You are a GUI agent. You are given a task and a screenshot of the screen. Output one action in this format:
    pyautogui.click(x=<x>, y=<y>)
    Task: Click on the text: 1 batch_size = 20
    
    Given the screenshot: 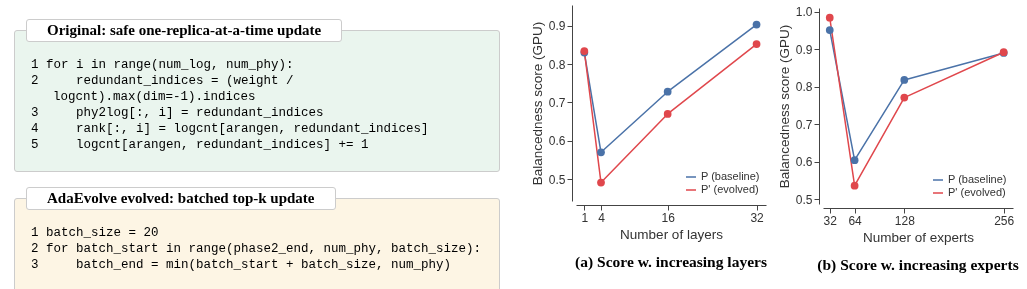 What is the action you would take?
    pyautogui.click(x=95, y=233)
    